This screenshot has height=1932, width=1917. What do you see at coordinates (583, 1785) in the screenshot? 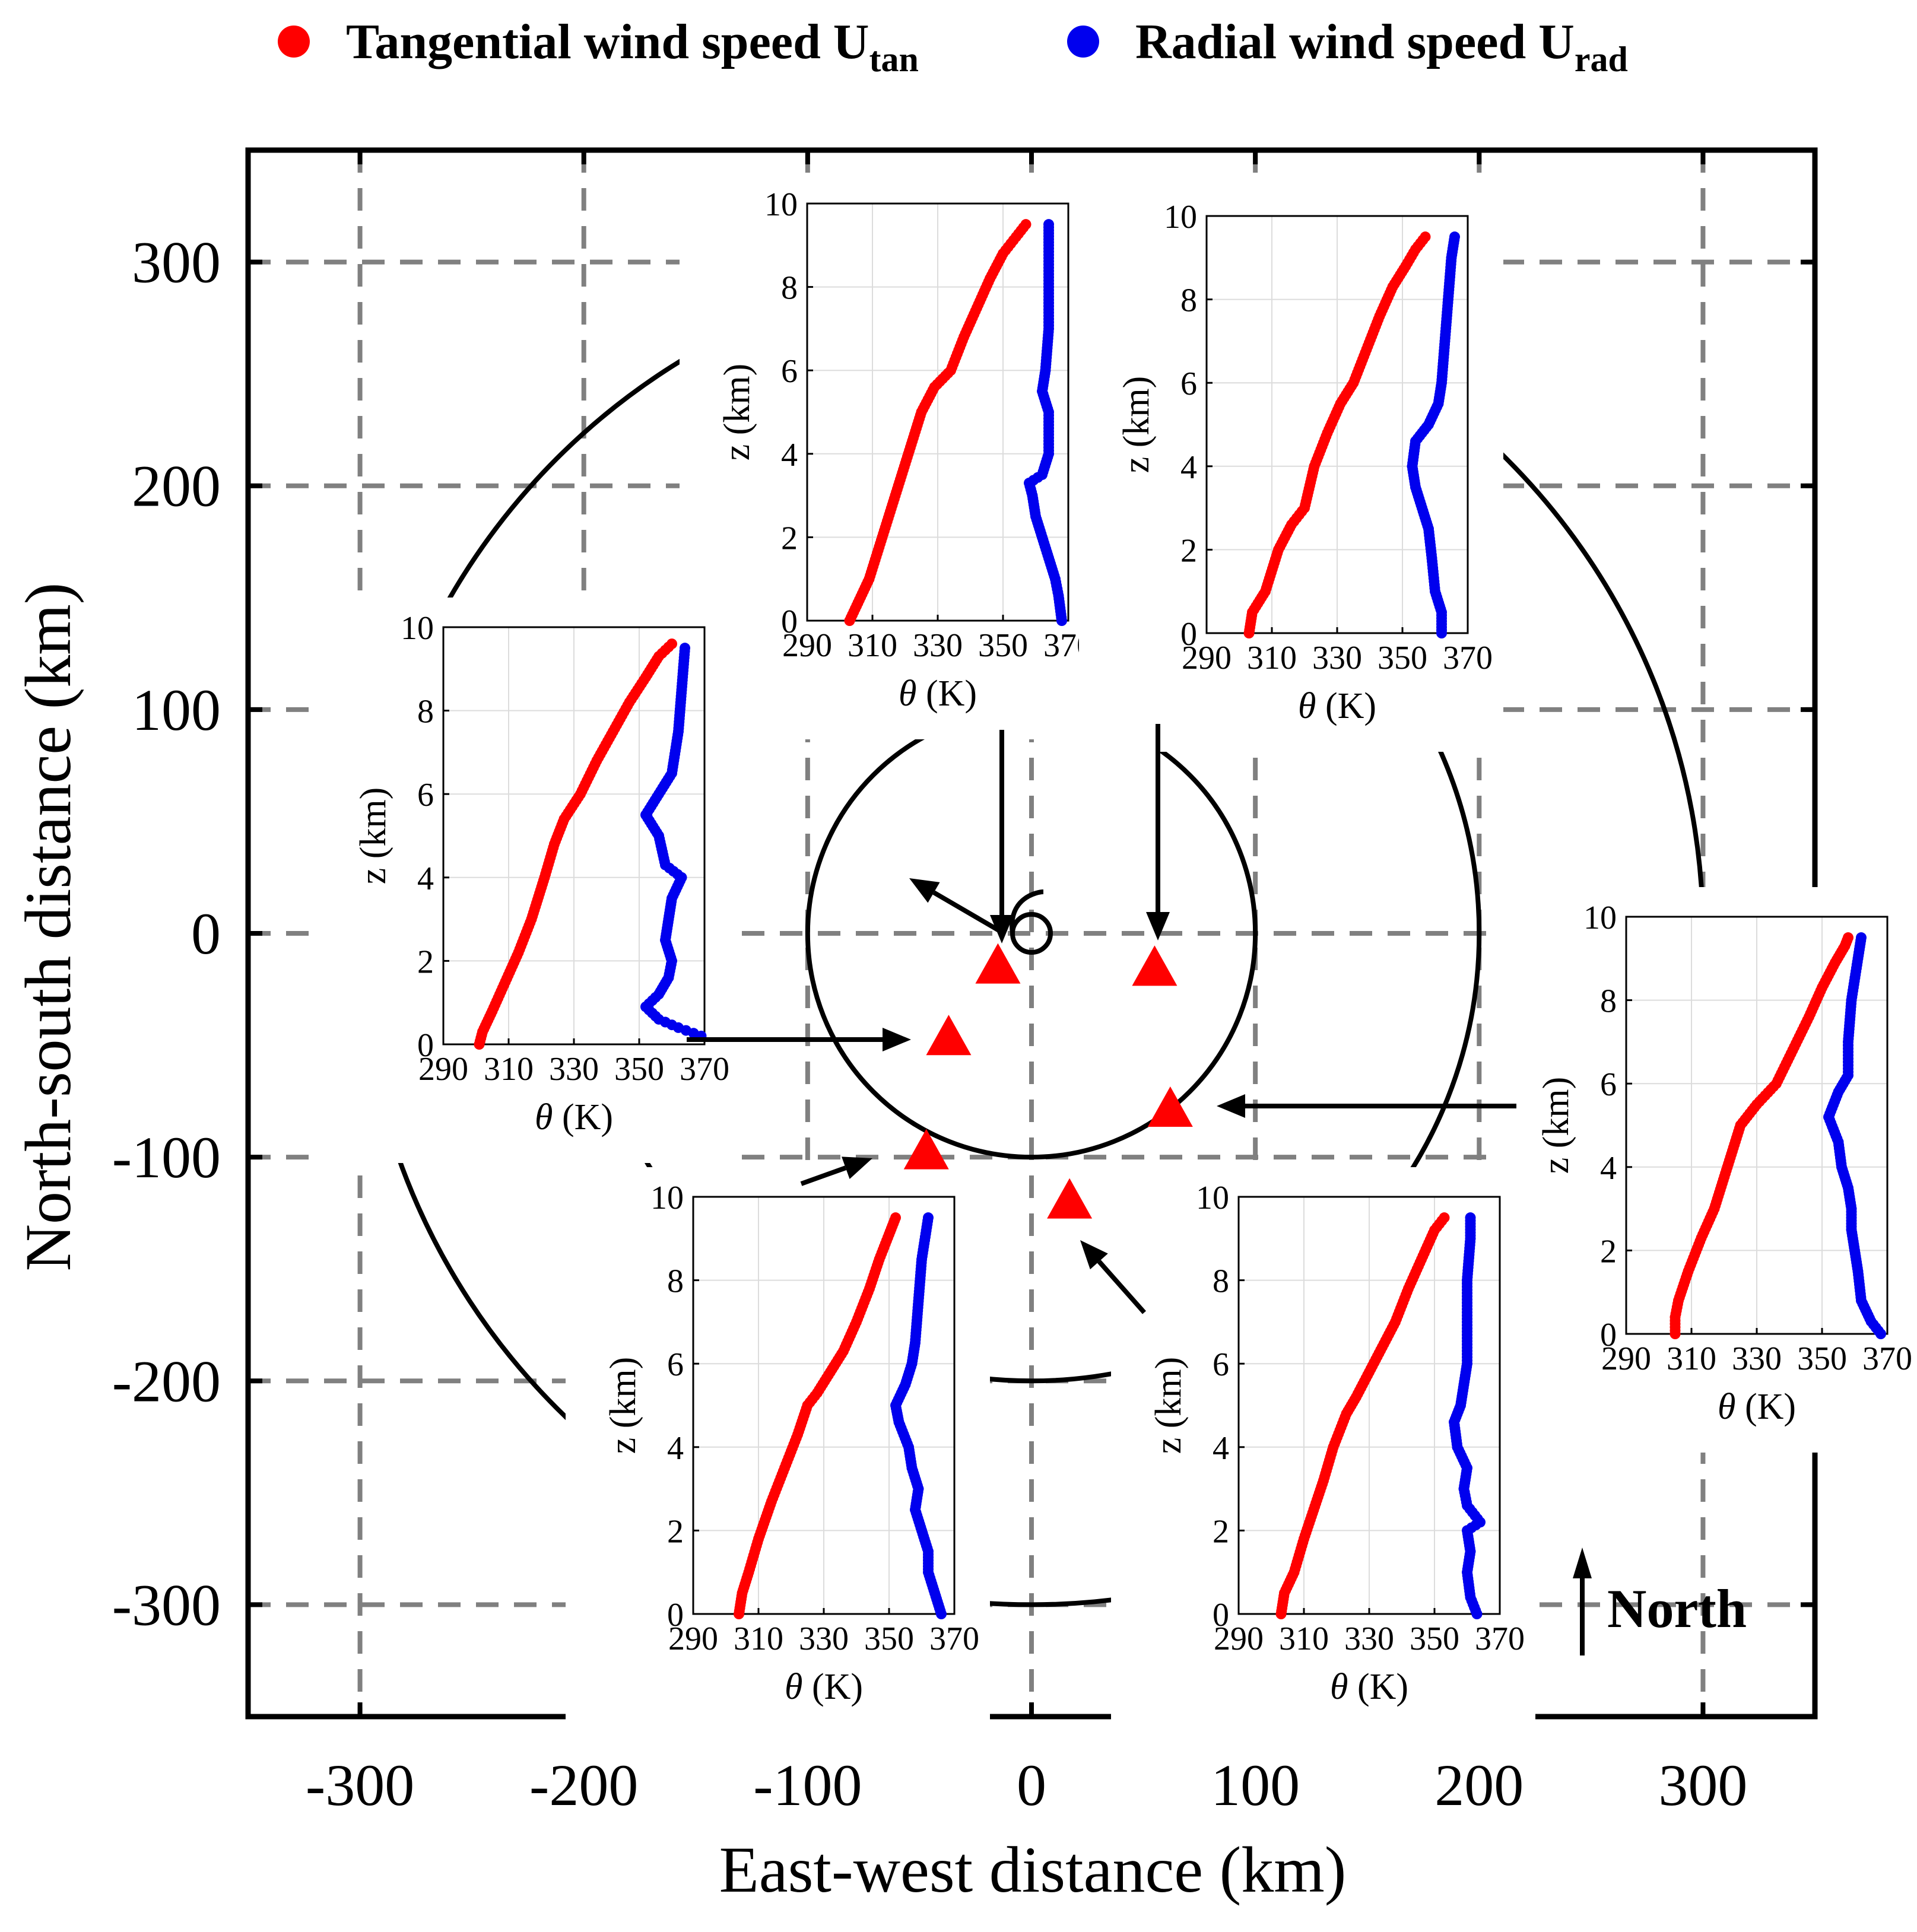
I see `x-tick-label: -200` at bounding box center [583, 1785].